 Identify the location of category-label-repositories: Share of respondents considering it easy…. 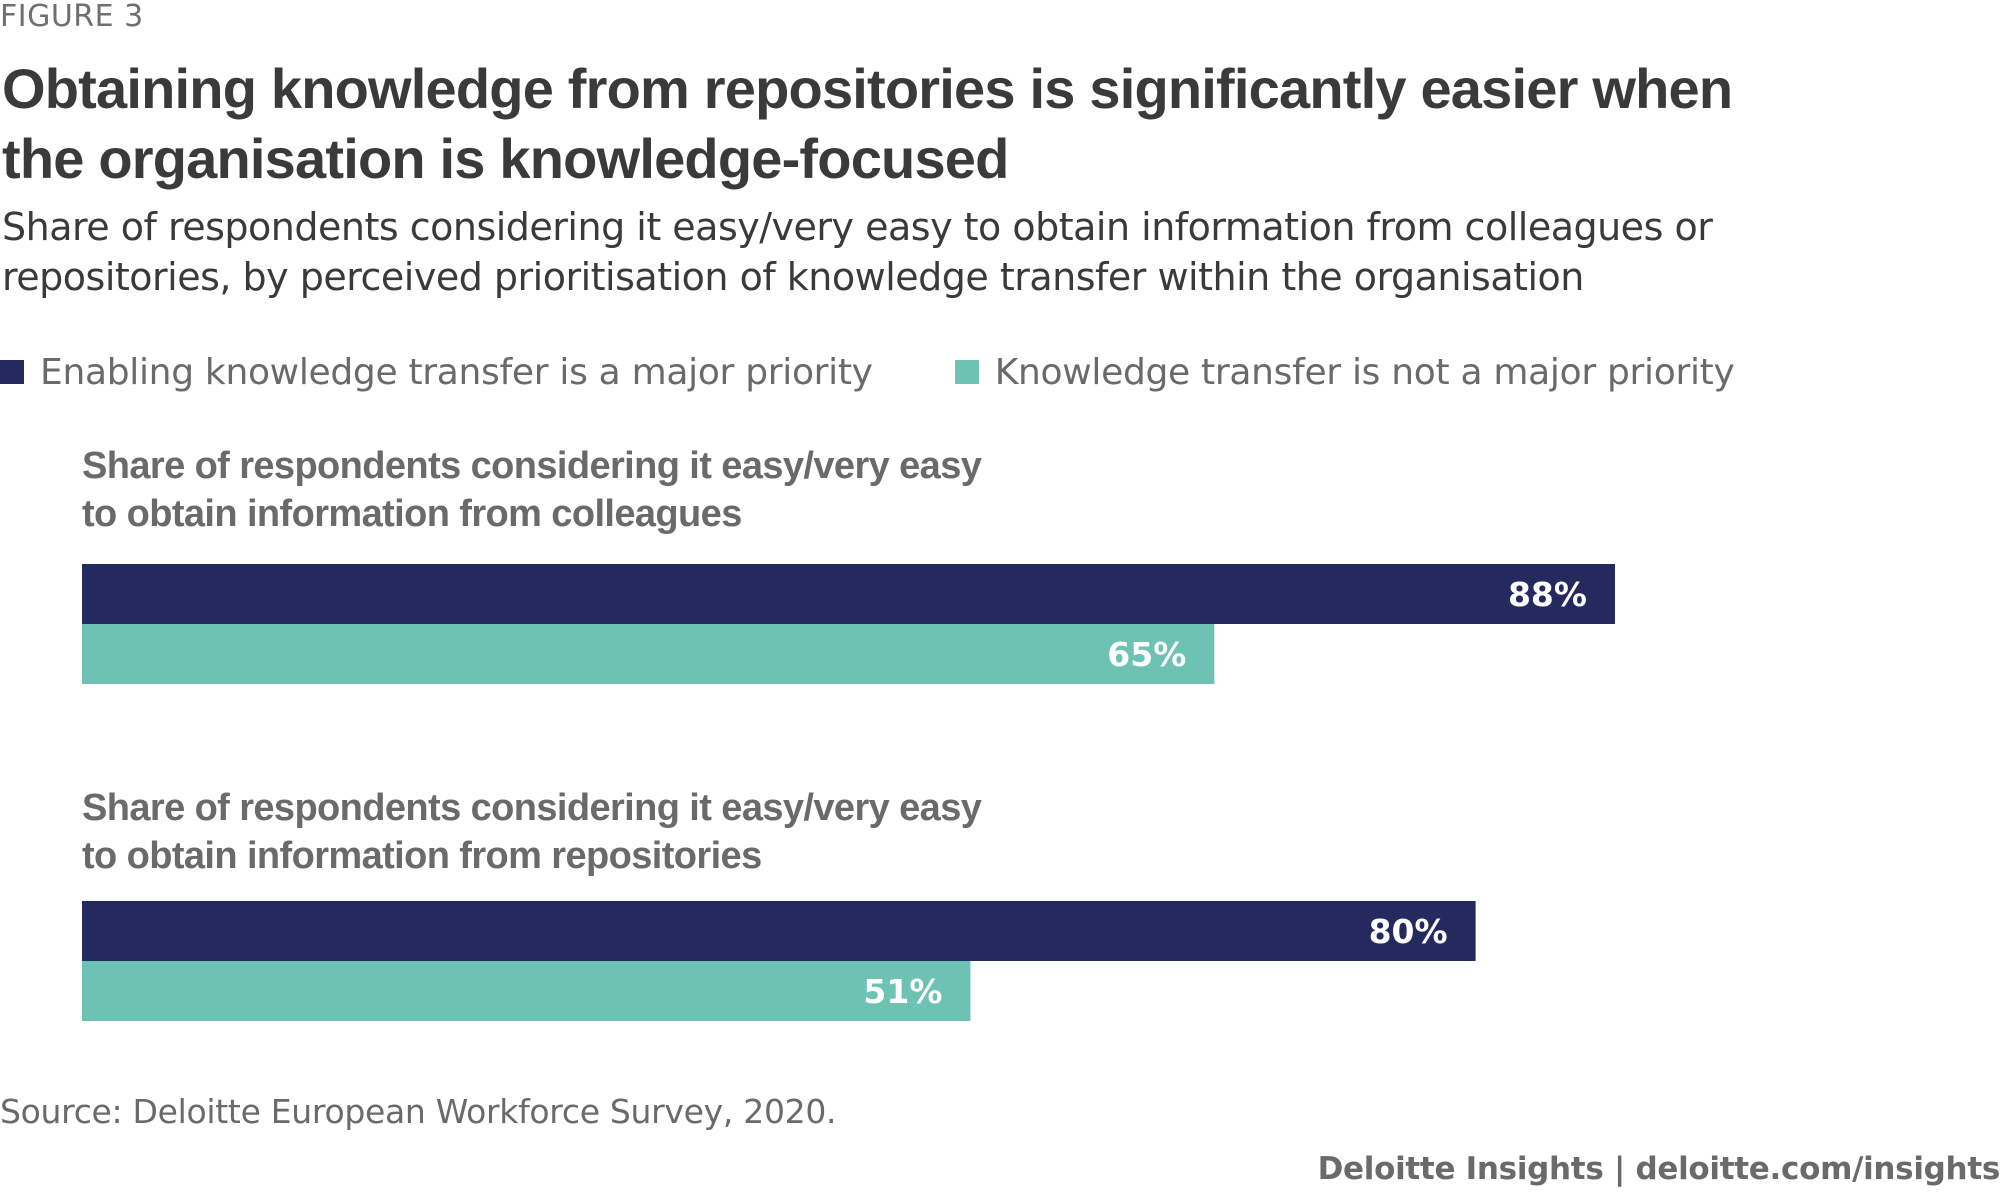
(582, 832).